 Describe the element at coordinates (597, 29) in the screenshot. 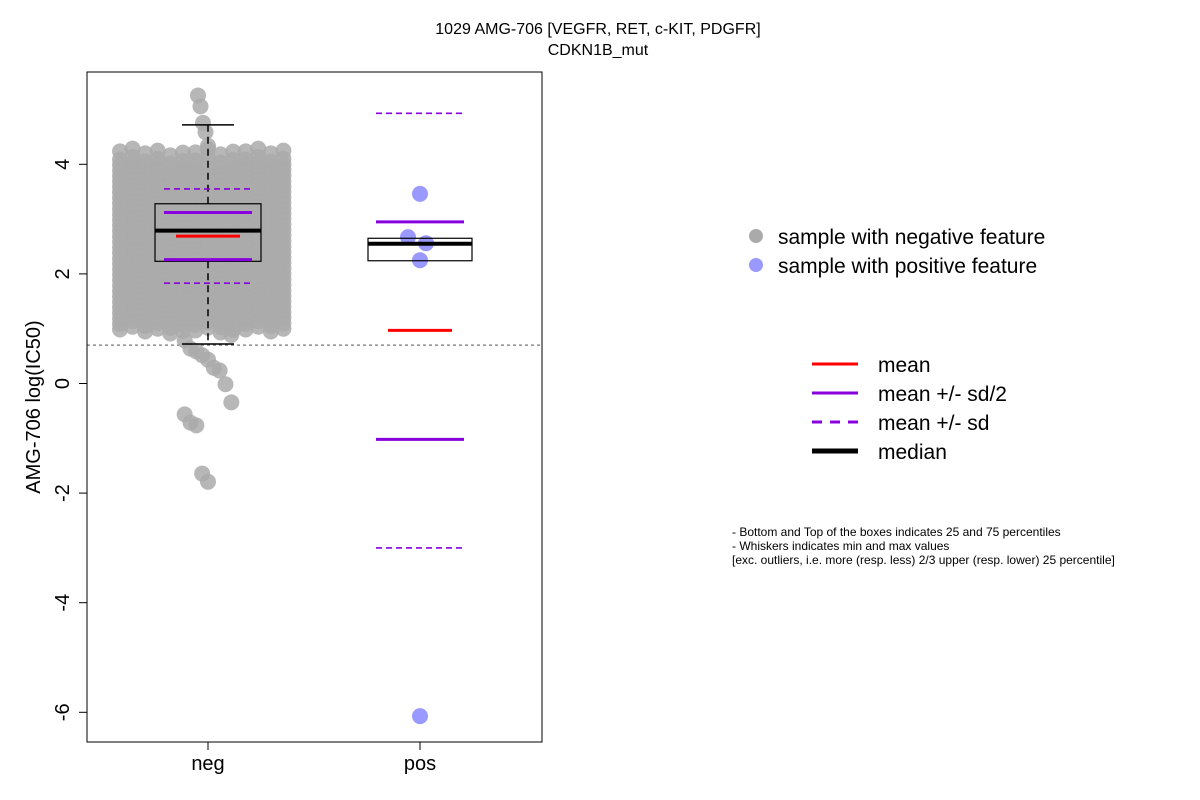

I see `chart-title: 1029 AMG-706 [VEGFR, RET, c-KIT, PDGFR]` at that location.